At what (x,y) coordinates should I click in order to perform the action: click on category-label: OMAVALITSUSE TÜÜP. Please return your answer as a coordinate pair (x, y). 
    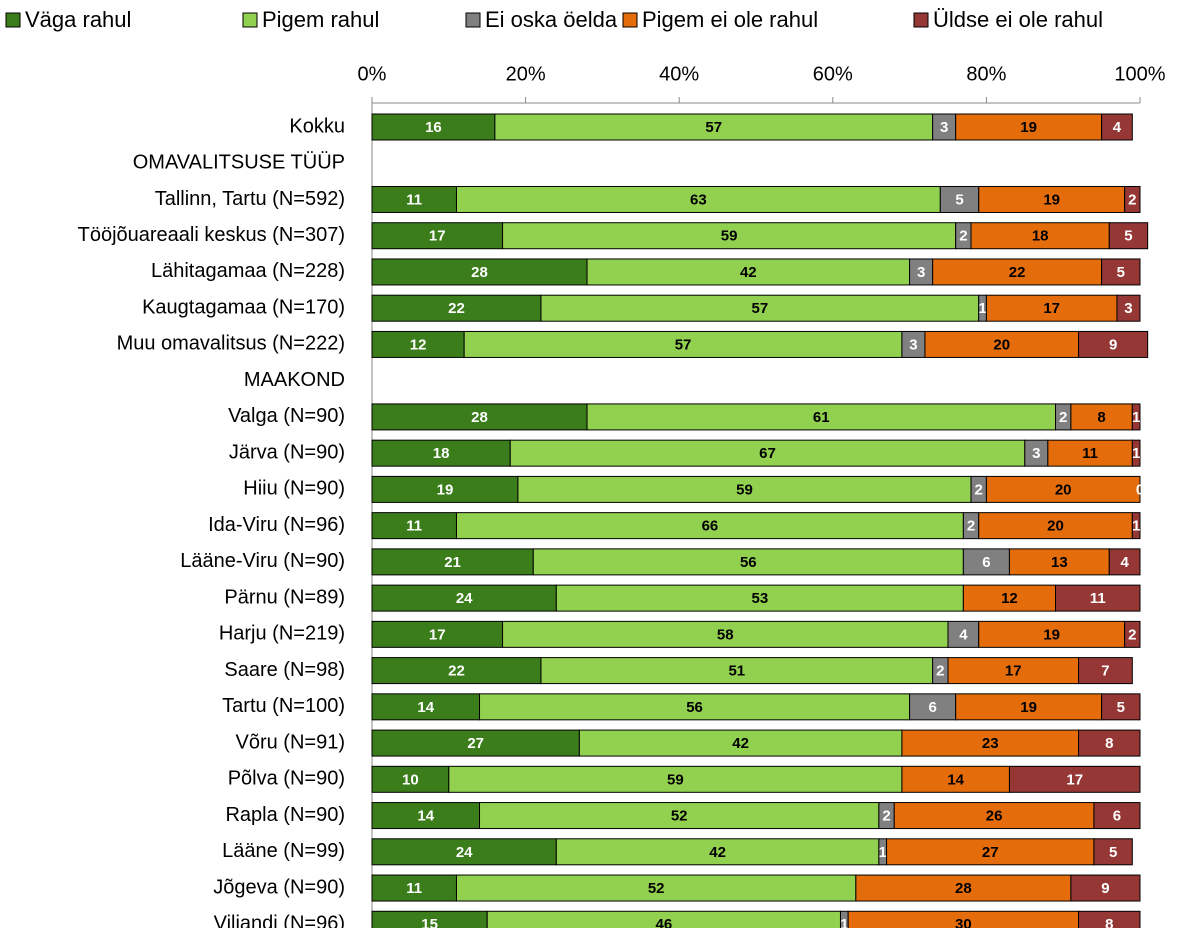
    Looking at the image, I should click on (239, 163).